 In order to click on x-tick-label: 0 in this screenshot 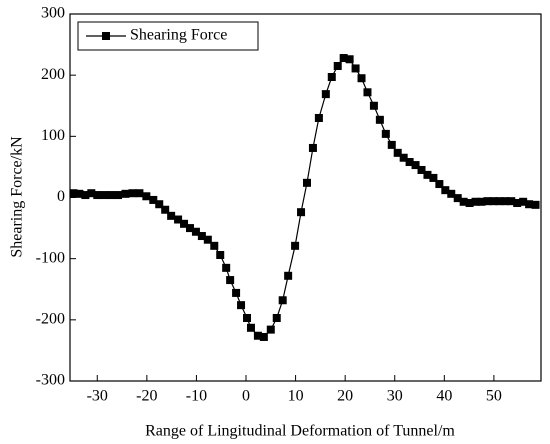, I will do `click(246, 396)`.